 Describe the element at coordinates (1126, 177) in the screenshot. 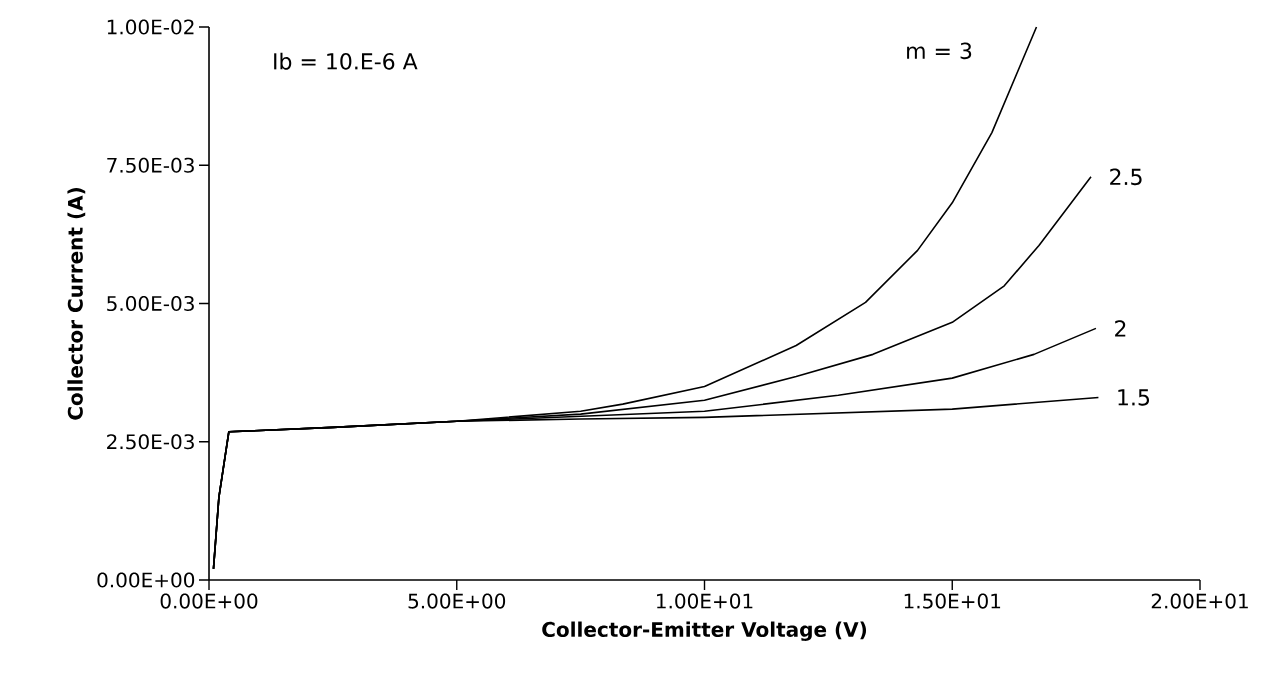

I see `series-label: 2.5` at that location.